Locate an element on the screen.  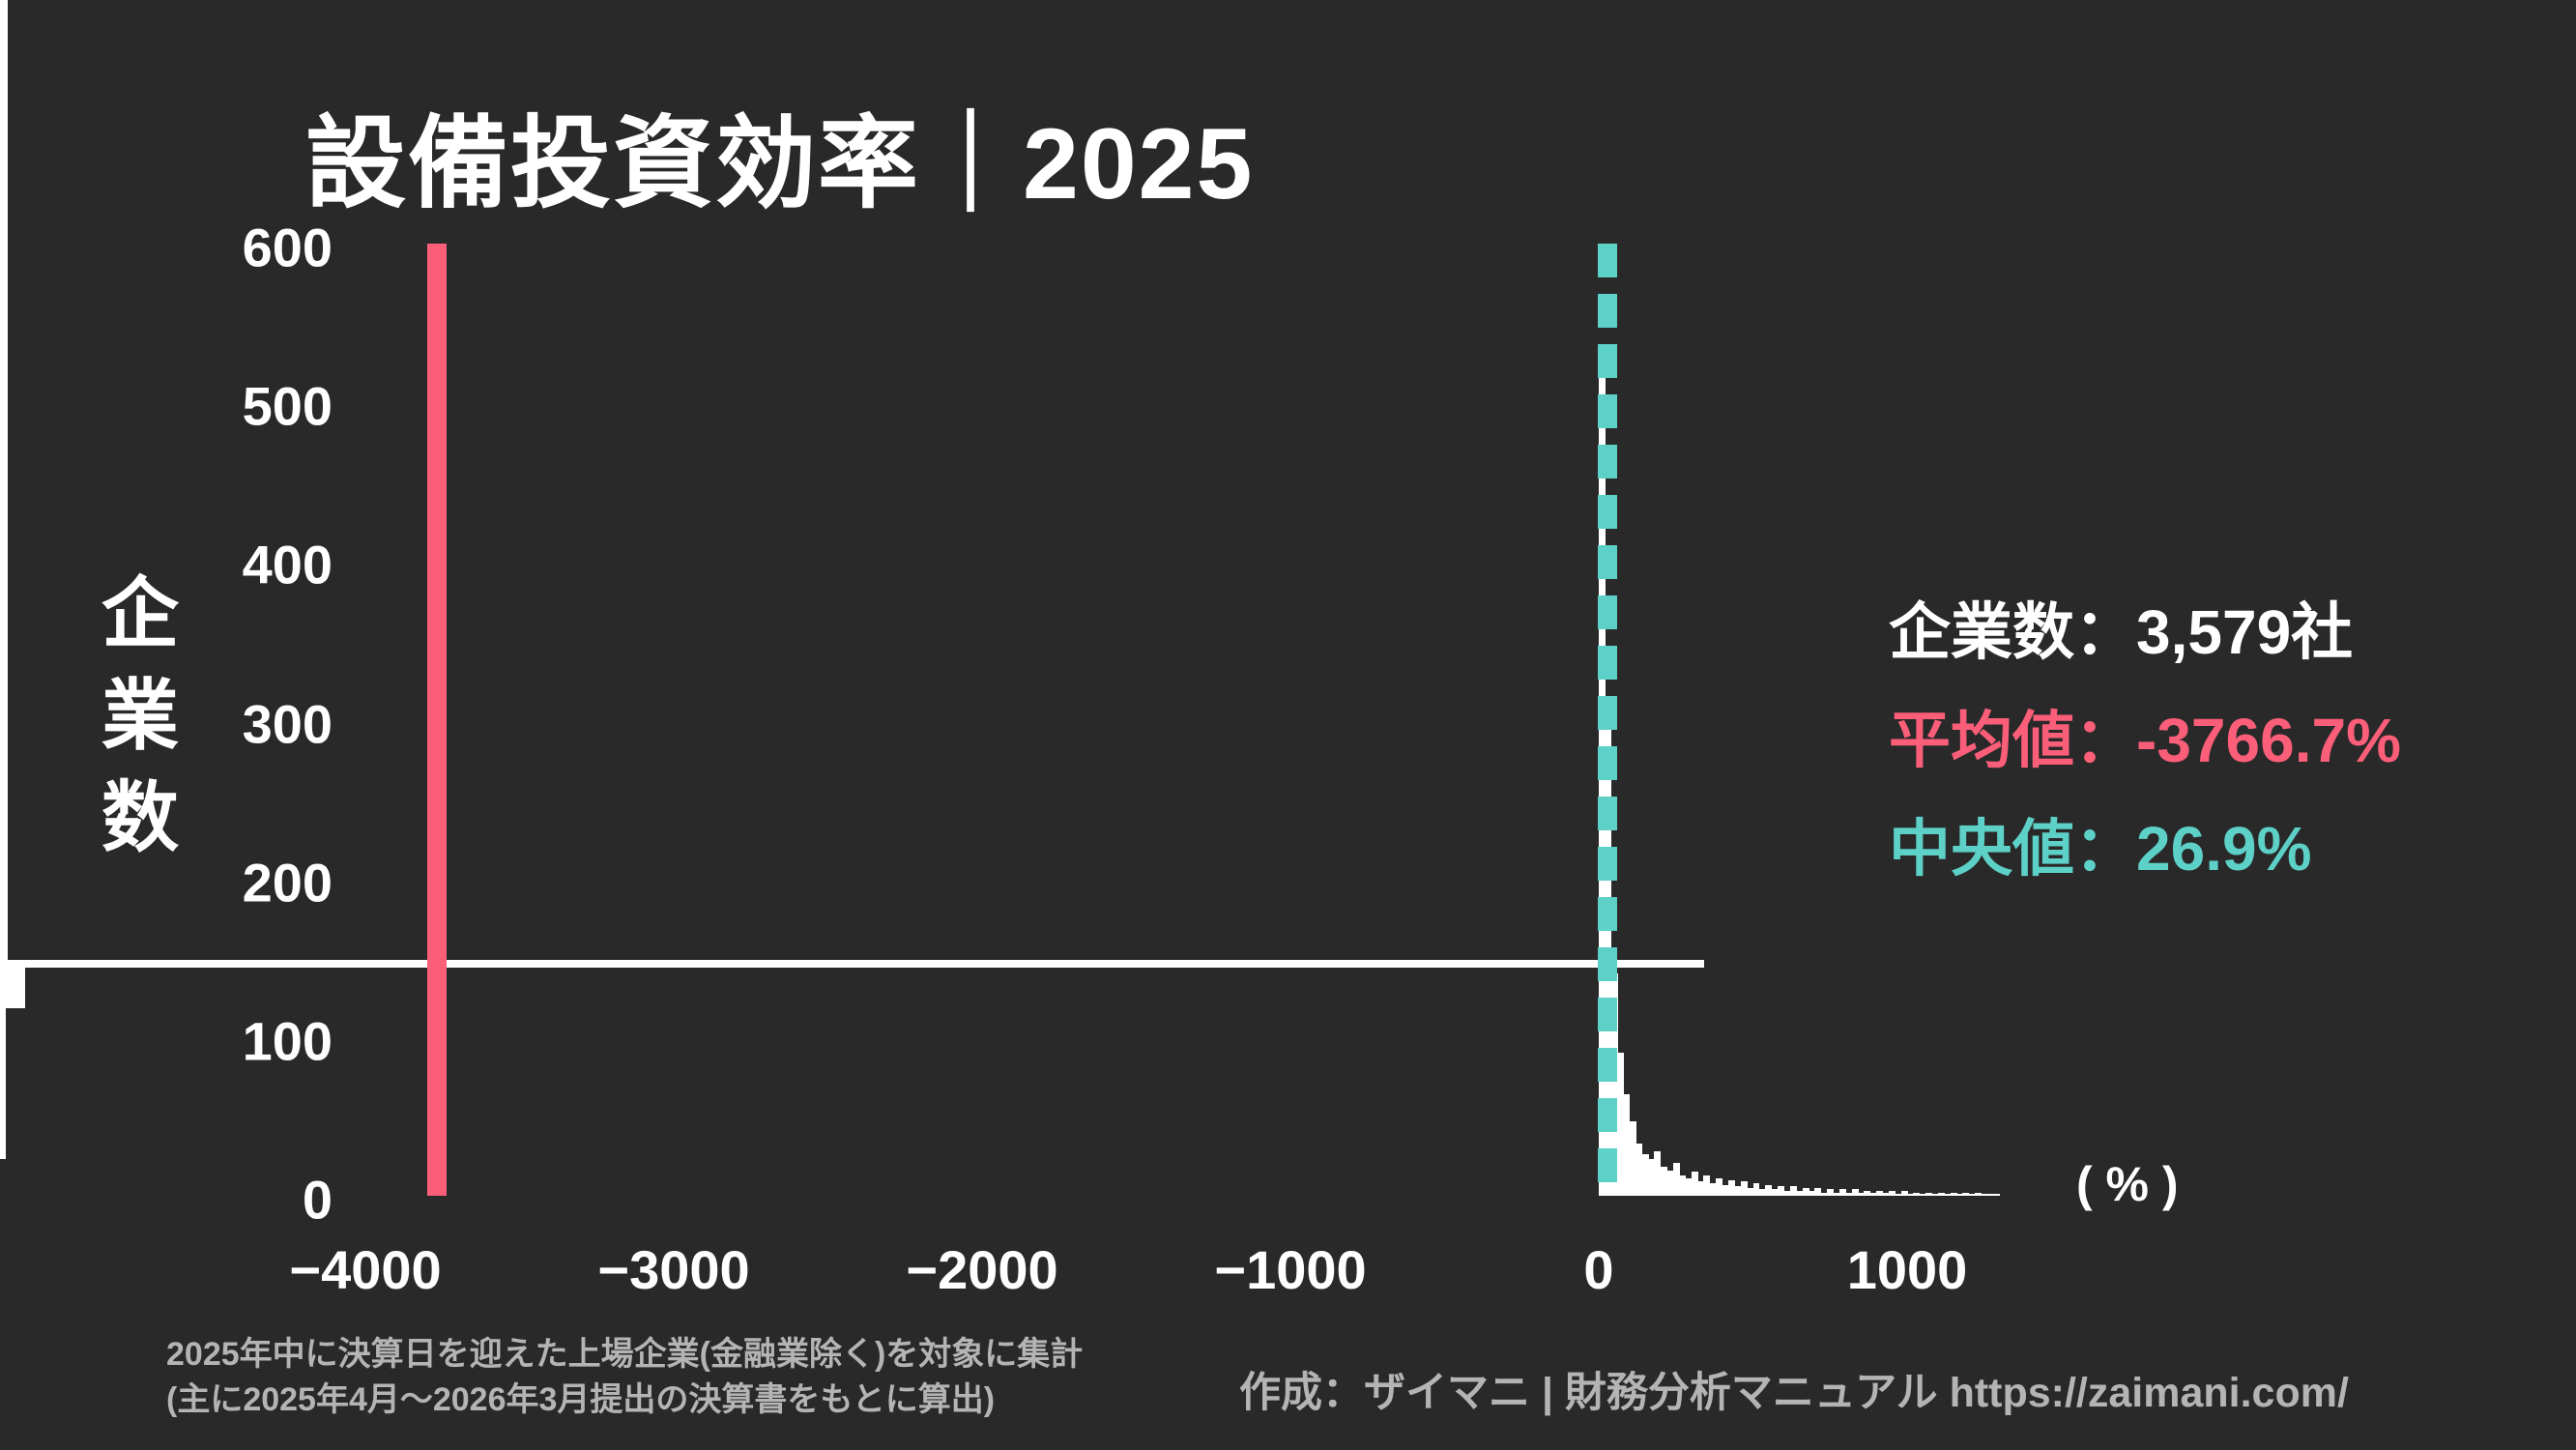
stat-median: 中央値： 26.9% is located at coordinates (2145, 849).